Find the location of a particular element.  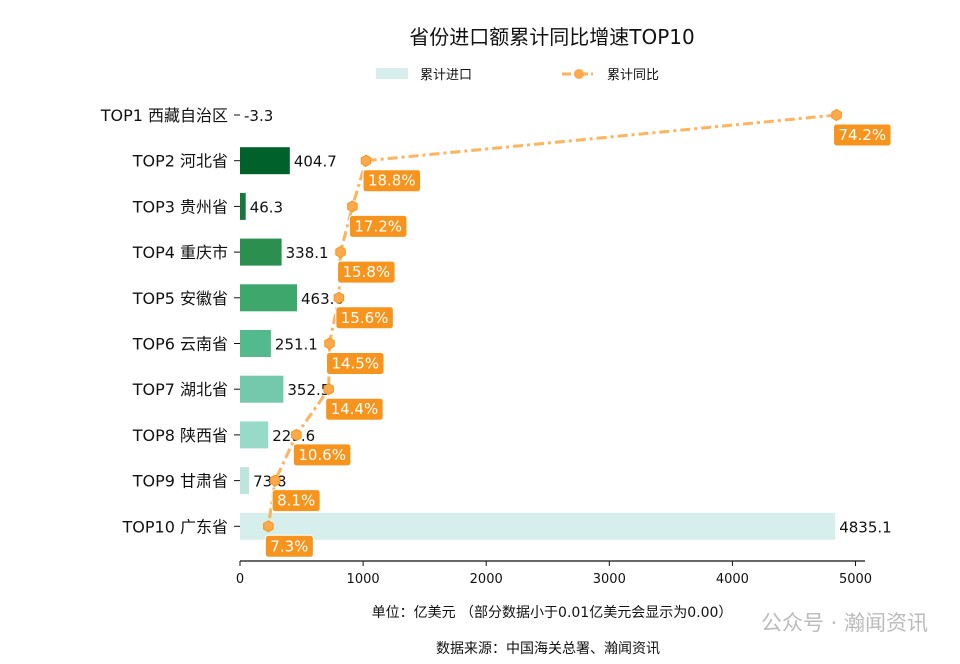

y-tick-label: TOP3 贵州省 is located at coordinates (180, 206).